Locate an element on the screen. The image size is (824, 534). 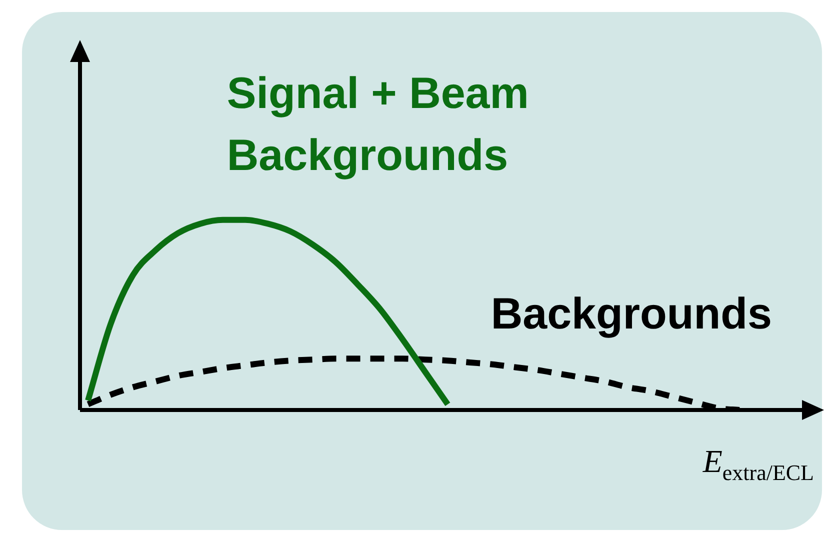
series-label: Signal + Beam Backgrounds is located at coordinates (377, 124).